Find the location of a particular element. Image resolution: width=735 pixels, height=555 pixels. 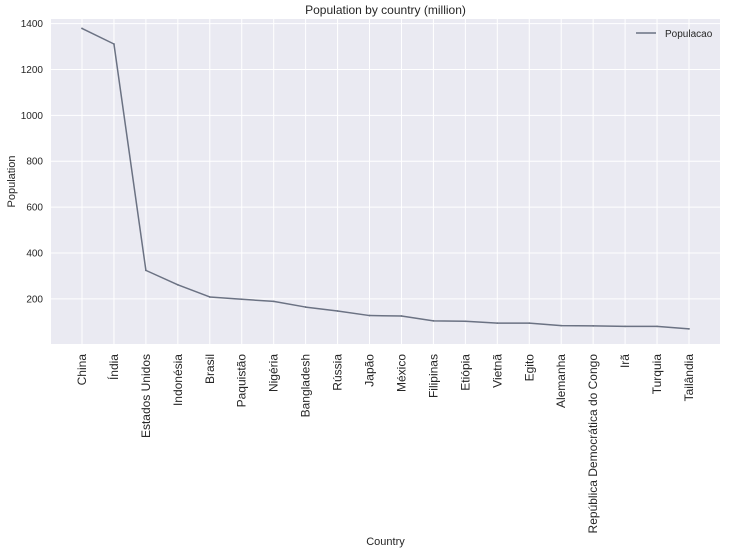

x-tick-label: Paquistão is located at coordinates (242, 381).